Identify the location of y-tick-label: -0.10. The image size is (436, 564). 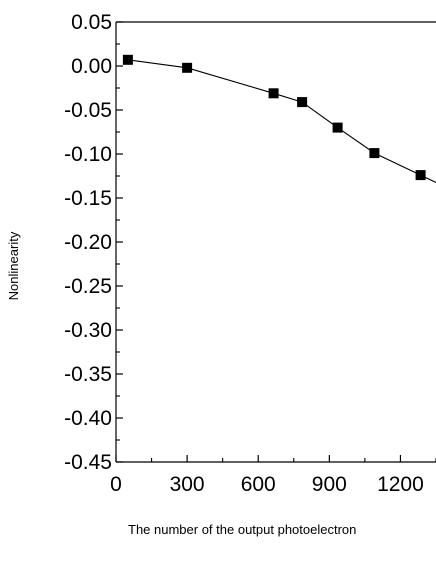
(88, 154).